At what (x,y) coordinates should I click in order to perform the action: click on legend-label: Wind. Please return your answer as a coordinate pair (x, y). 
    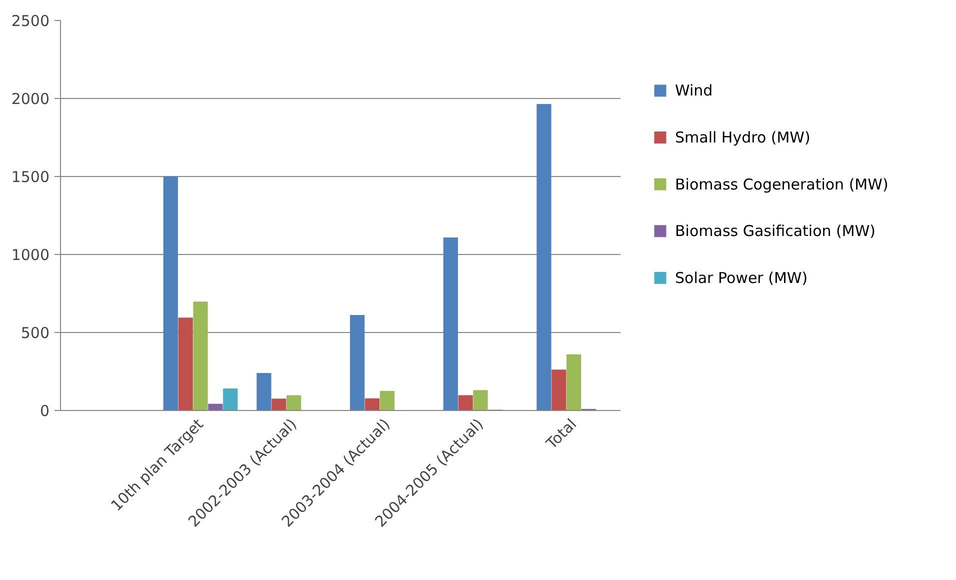
    Looking at the image, I should click on (694, 91).